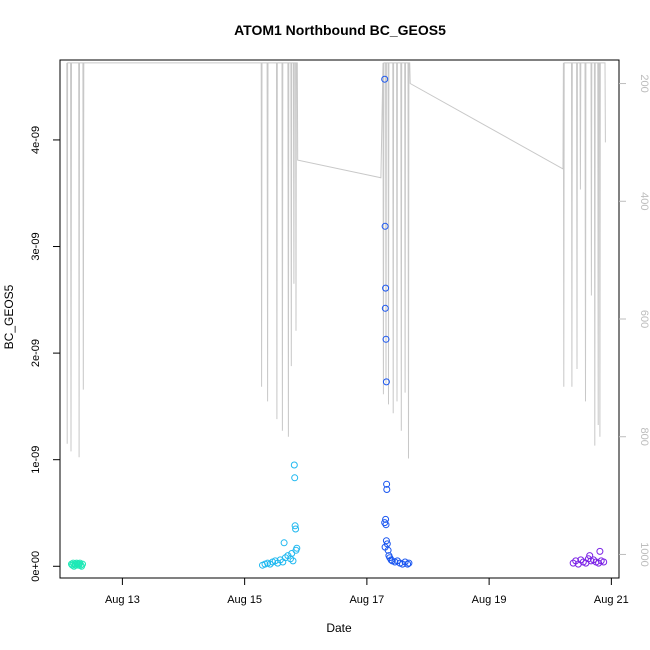 This screenshot has width=650, height=650. Describe the element at coordinates (611, 600) in the screenshot. I see `x-tick-label: Aug 21` at that location.